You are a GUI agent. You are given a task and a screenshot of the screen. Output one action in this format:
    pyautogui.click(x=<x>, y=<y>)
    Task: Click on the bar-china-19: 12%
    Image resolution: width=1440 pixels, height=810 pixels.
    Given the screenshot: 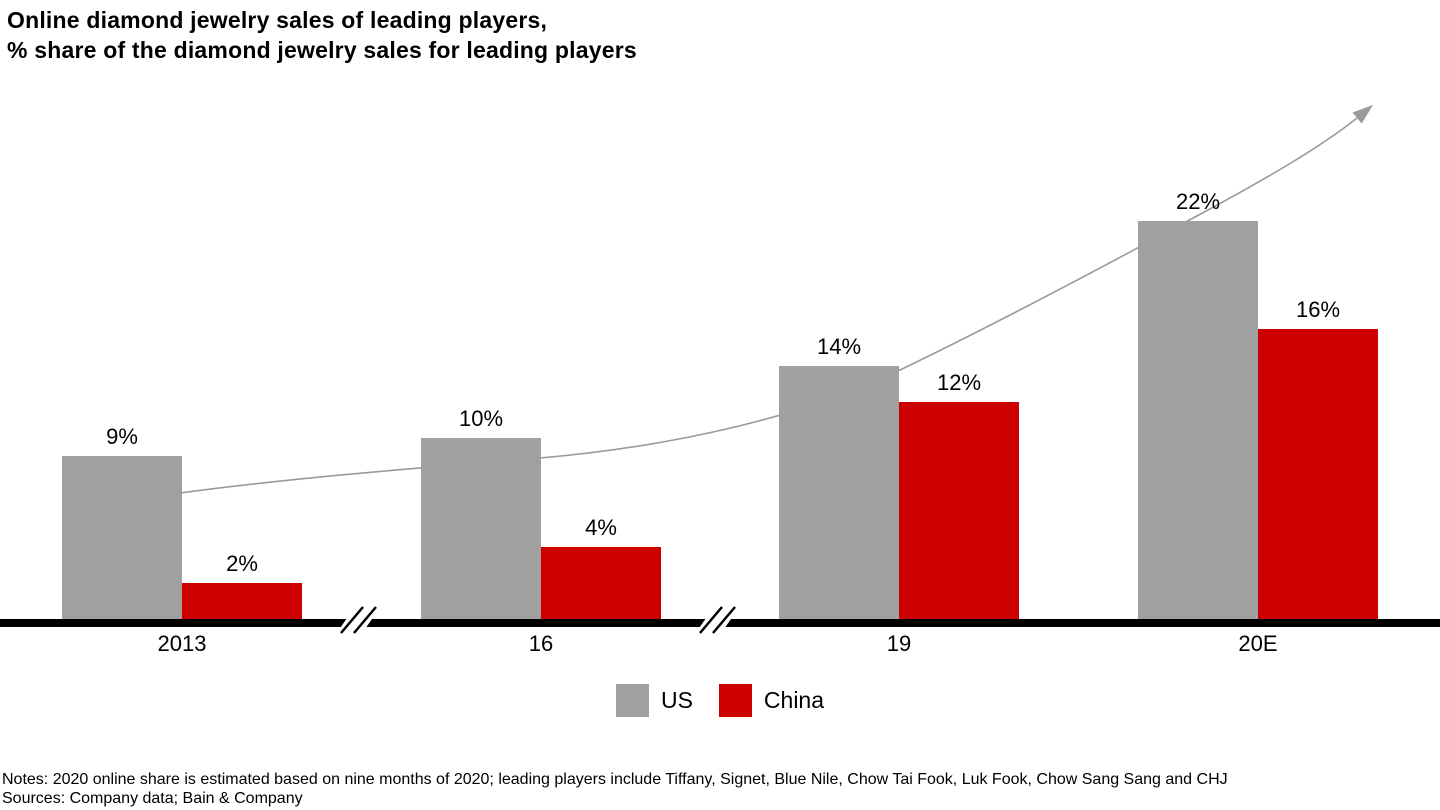 What is the action you would take?
    pyautogui.click(x=959, y=494)
    